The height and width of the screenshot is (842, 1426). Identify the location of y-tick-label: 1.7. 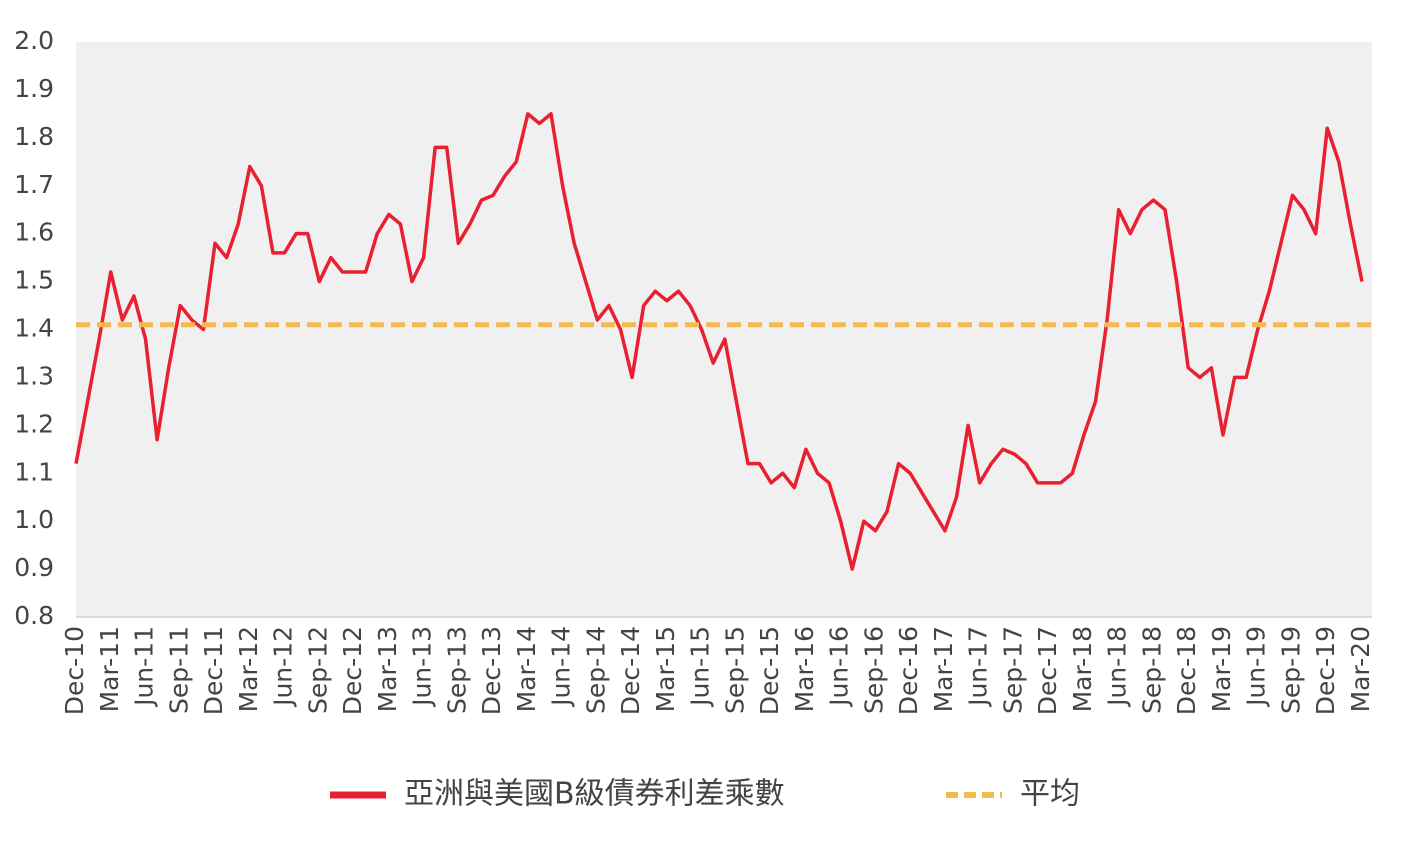
(34, 184).